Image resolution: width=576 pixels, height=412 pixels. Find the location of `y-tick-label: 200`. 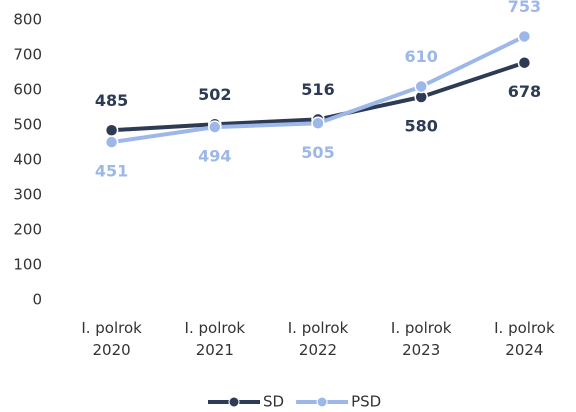

y-tick-label: 200 is located at coordinates (27, 230).